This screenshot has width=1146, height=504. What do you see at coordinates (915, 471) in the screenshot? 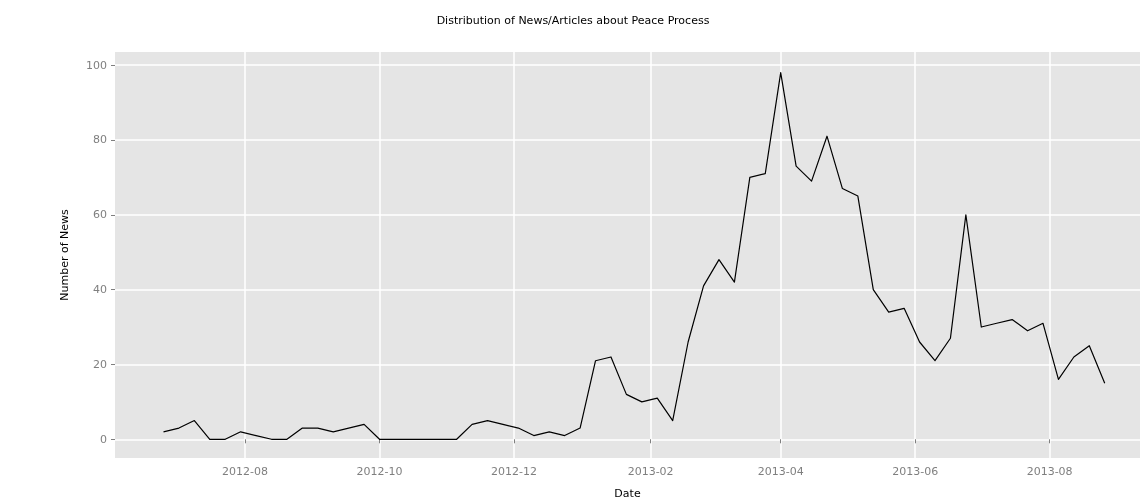
I see `x-tick-label: 2013-06` at bounding box center [915, 471].